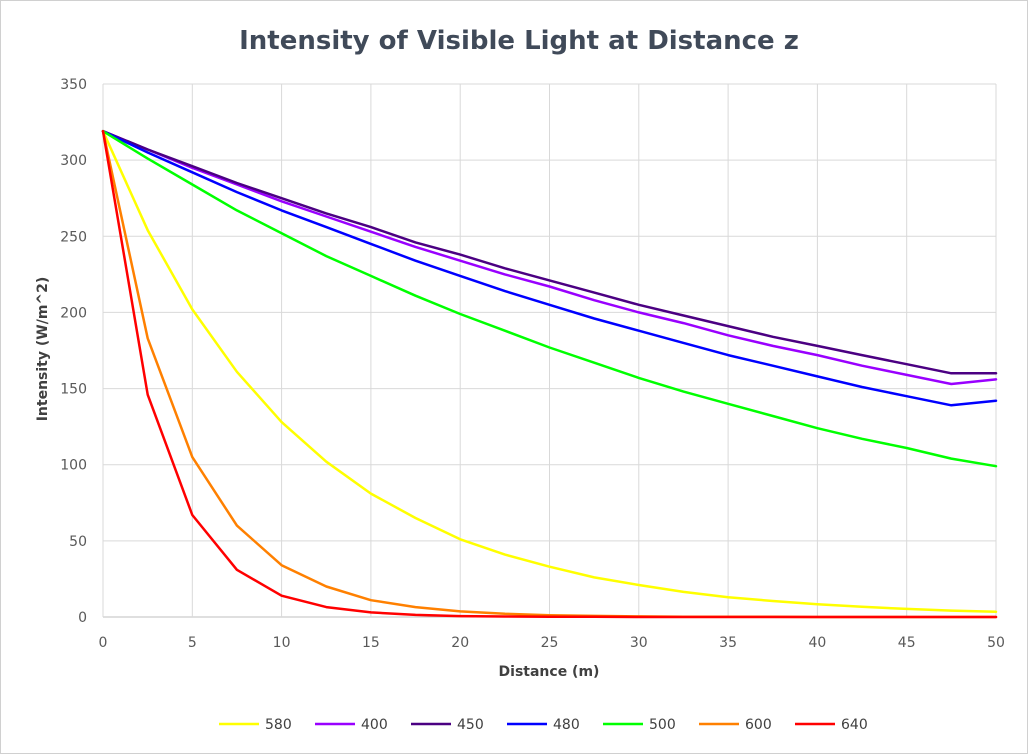 The height and width of the screenshot is (755, 1028). What do you see at coordinates (639, 643) in the screenshot?
I see `x-tick-label: 30` at bounding box center [639, 643].